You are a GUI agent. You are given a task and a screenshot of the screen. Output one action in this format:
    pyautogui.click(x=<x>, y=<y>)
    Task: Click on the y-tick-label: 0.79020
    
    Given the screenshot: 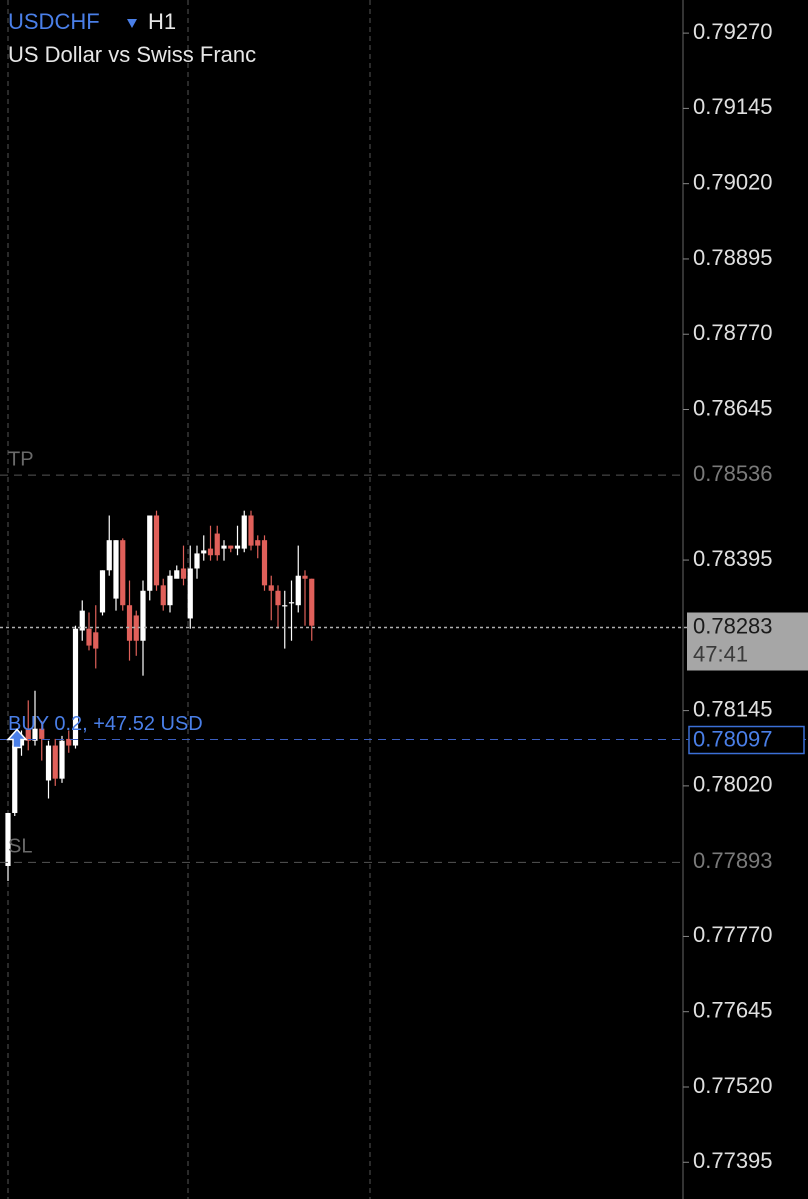 What is the action you would take?
    pyautogui.click(x=733, y=181)
    